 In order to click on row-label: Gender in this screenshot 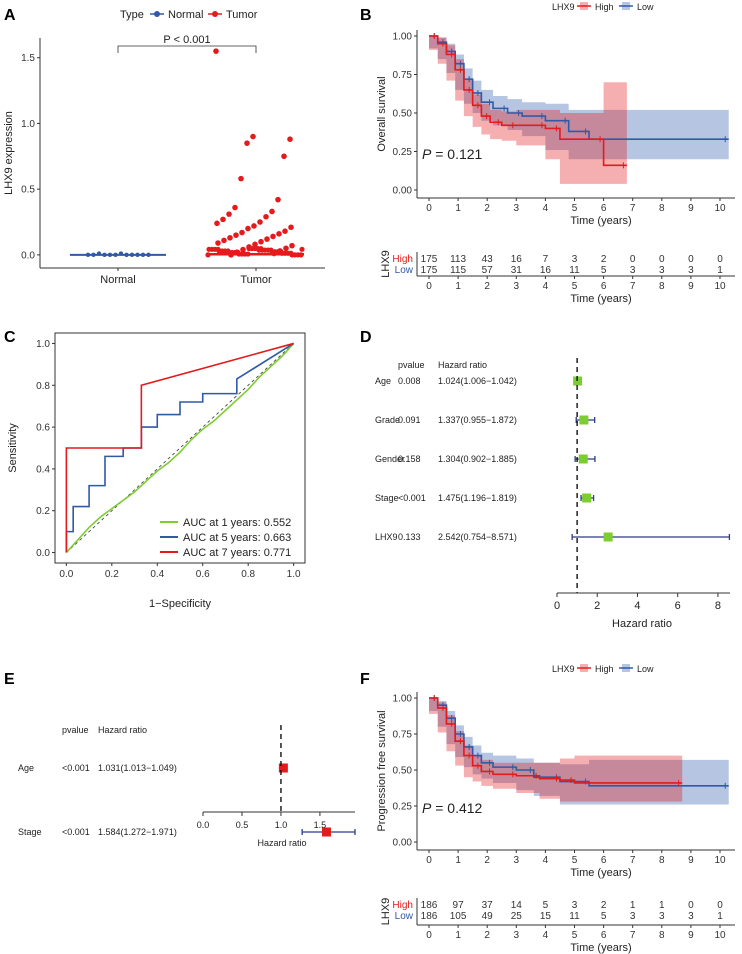, I will do `click(390, 459)`.